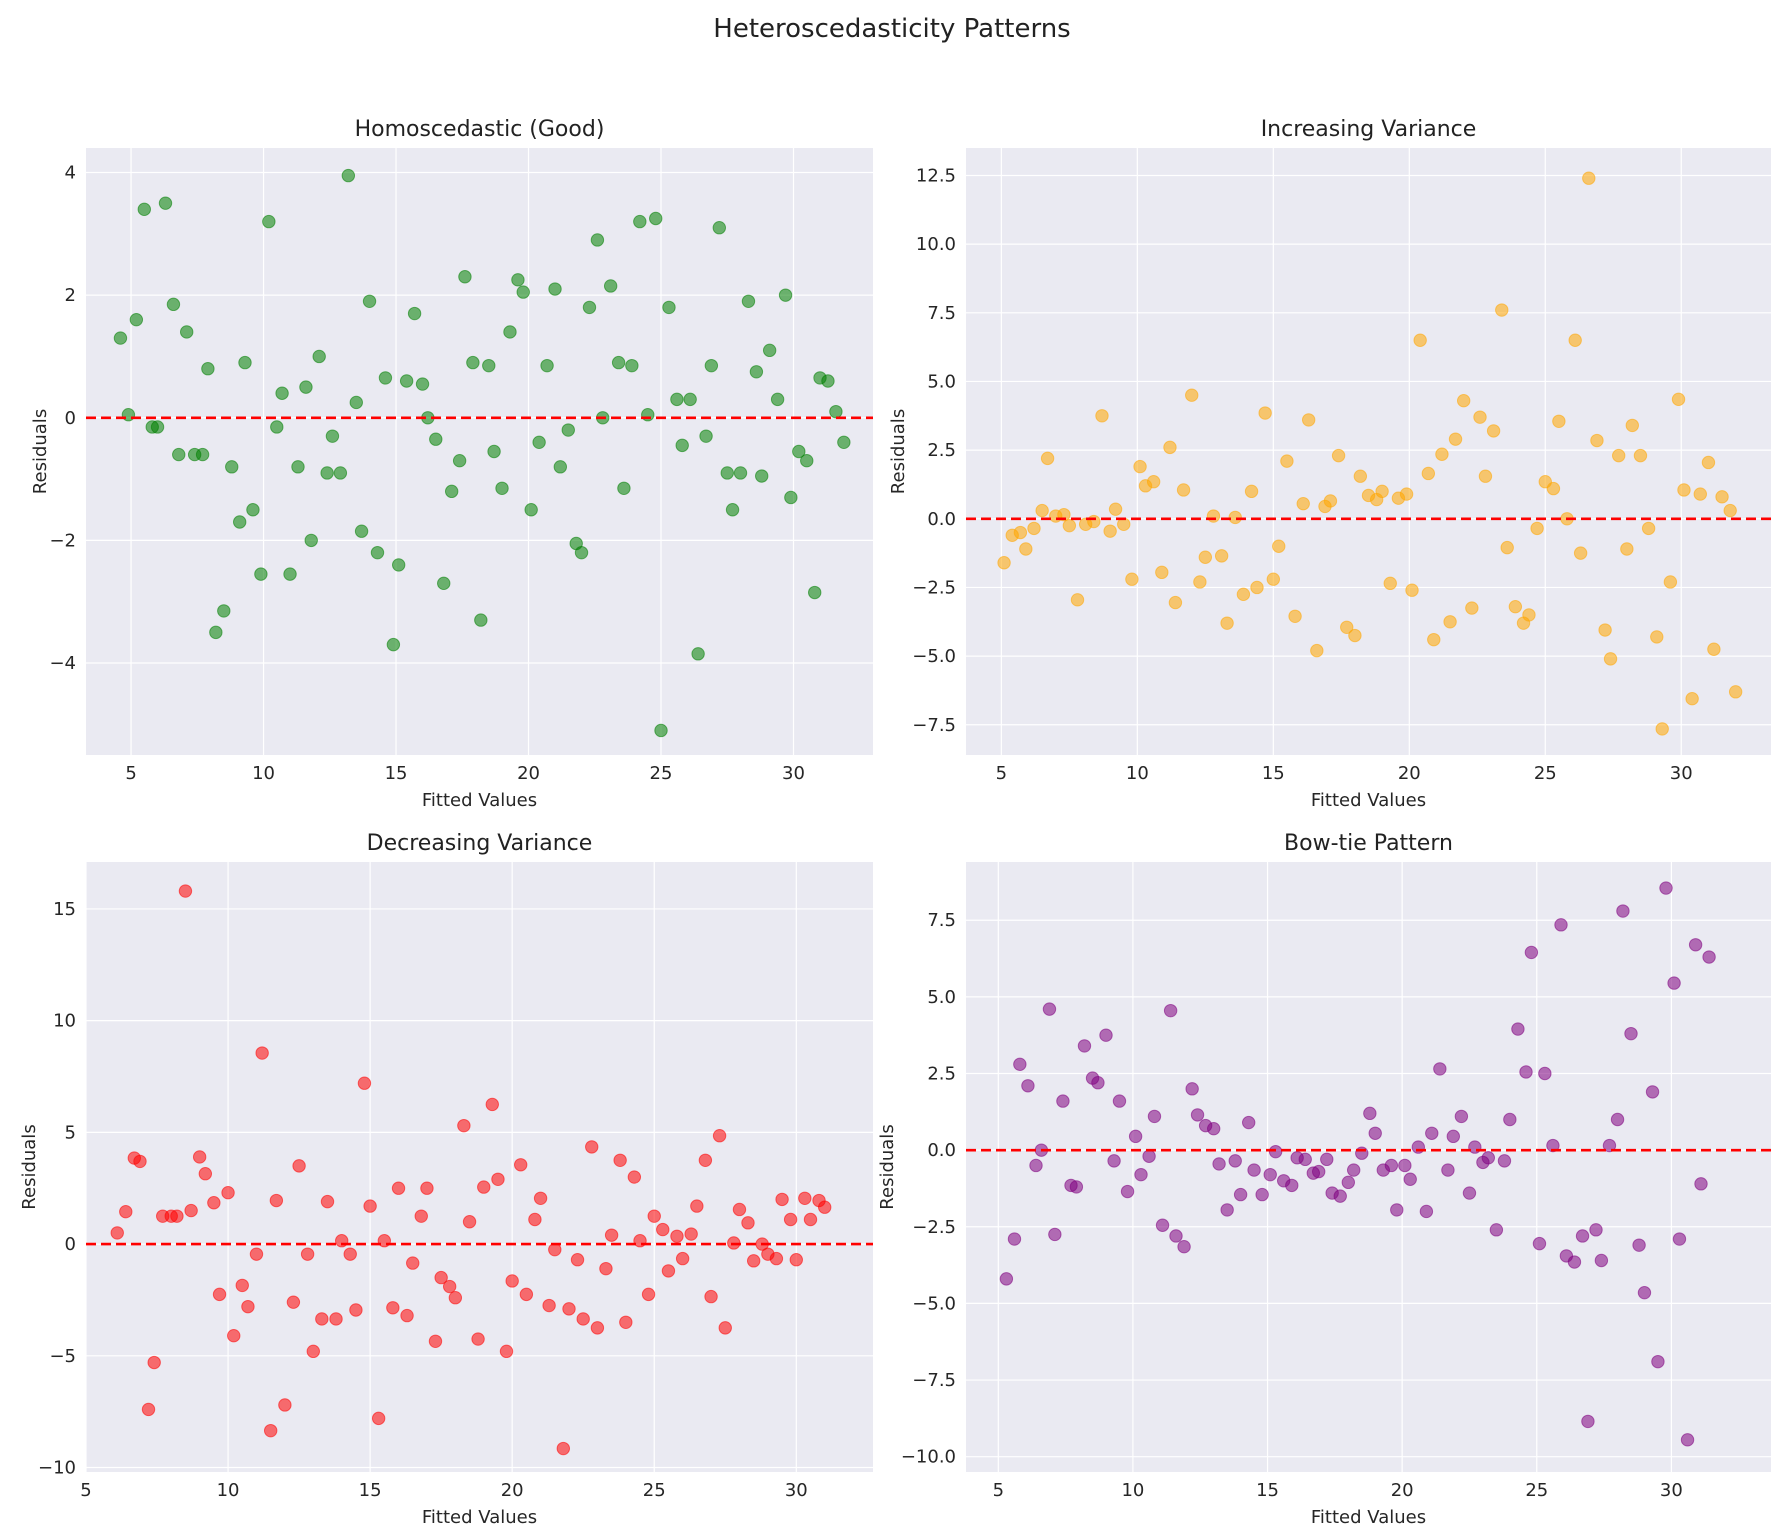 The image size is (1785, 1539). What do you see at coordinates (934, 587) in the screenshot?
I see `y-tick-label: −2.5` at bounding box center [934, 587].